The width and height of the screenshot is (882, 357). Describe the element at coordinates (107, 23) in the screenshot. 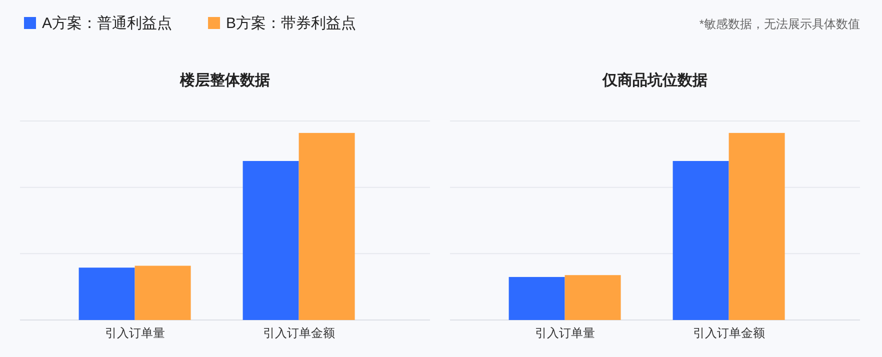

I see `legend-label: A方案：普通利益点` at that location.